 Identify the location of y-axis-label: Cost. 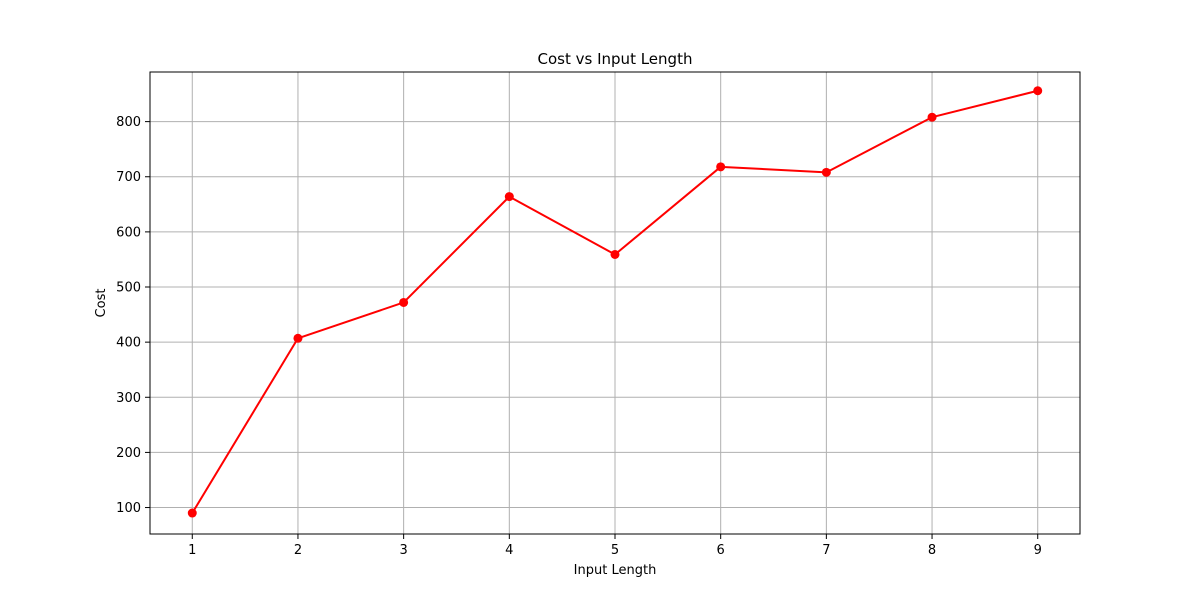
(101, 303).